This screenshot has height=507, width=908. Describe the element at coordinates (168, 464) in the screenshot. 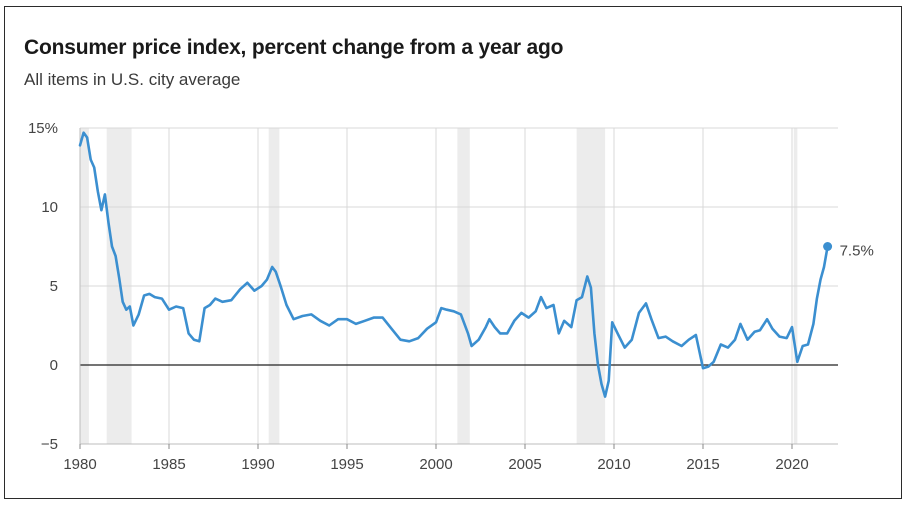

I see `x-tick-label: 1985` at that location.